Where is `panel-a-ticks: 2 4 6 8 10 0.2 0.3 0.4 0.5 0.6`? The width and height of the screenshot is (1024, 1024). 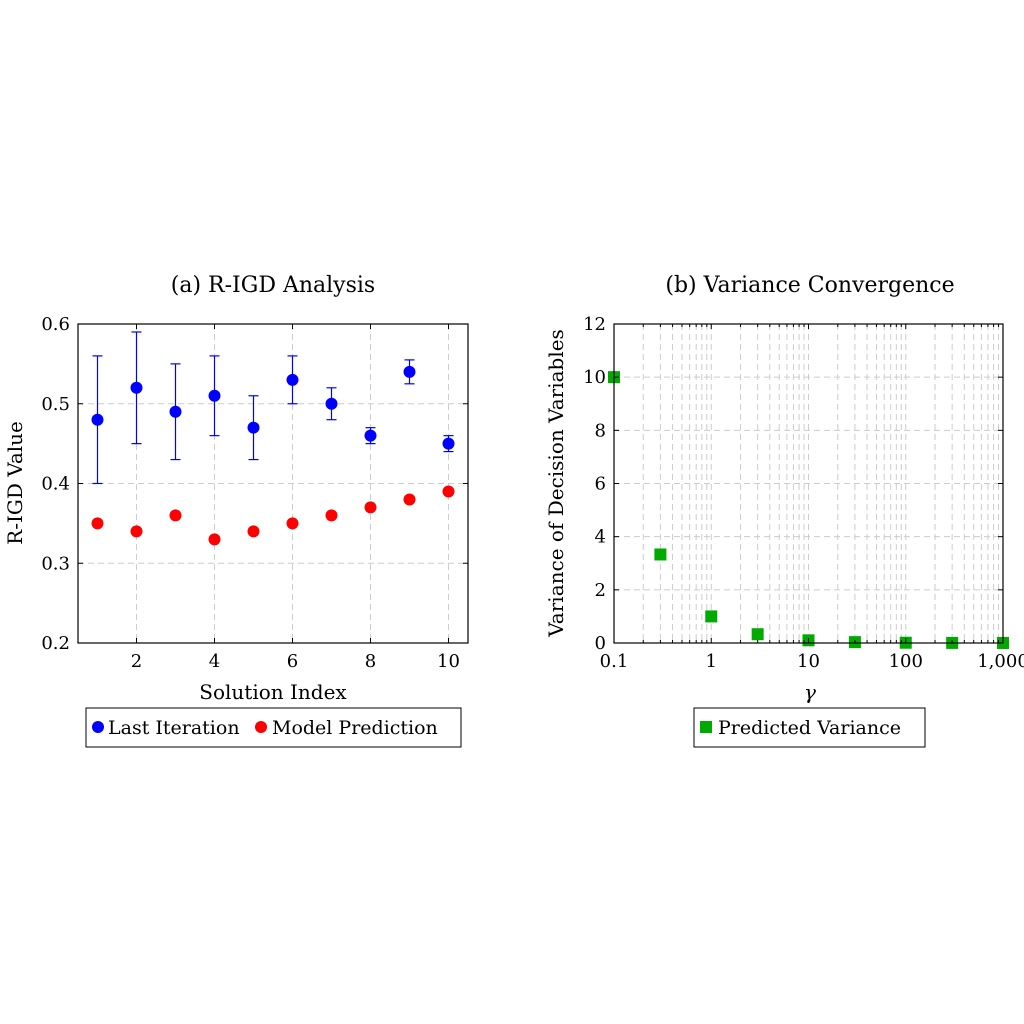 panel-a-ticks: 2 4 6 8 10 0.2 0.3 0.4 0.5 0.6 is located at coordinates (254, 493).